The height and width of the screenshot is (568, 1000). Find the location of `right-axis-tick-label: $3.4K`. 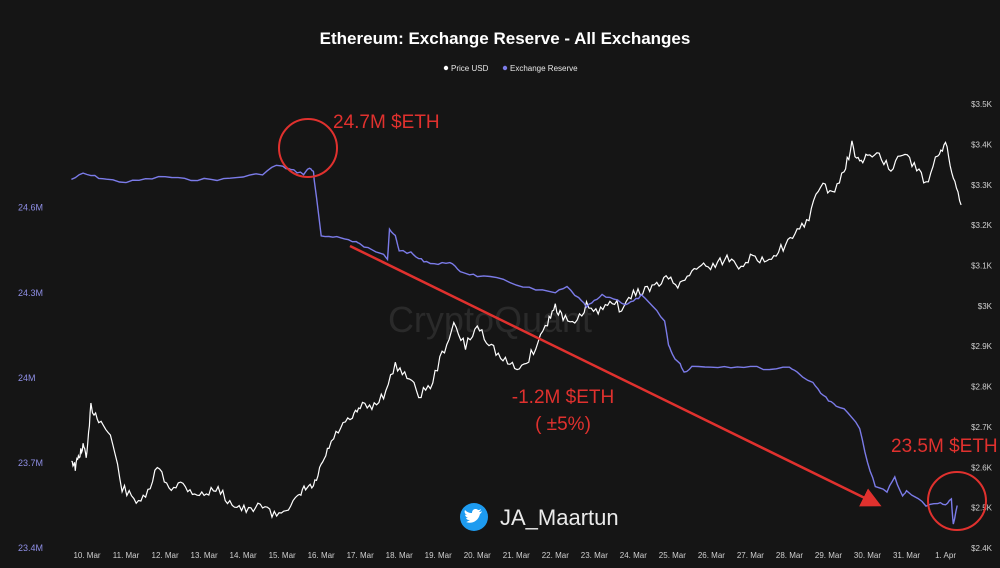

right-axis-tick-label: $3.4K is located at coordinates (982, 144).